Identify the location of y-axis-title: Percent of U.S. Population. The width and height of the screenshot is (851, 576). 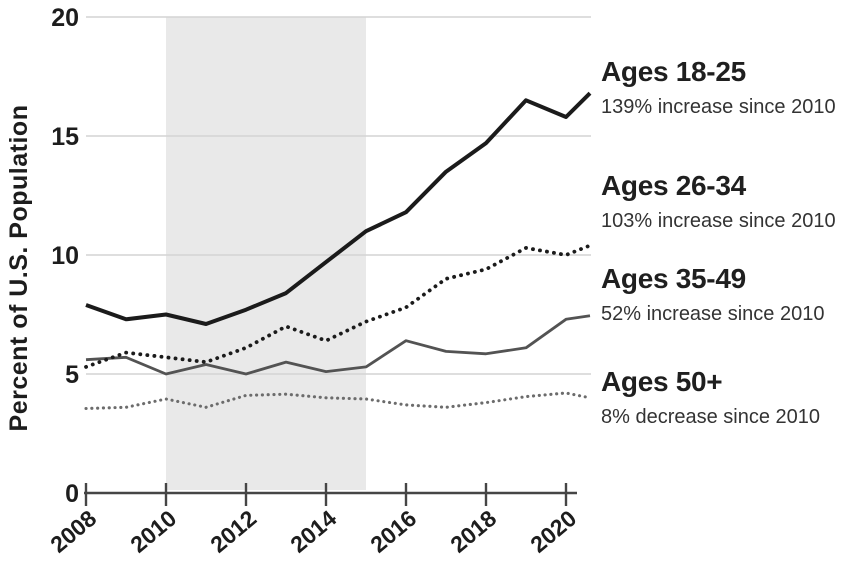
(19, 268).